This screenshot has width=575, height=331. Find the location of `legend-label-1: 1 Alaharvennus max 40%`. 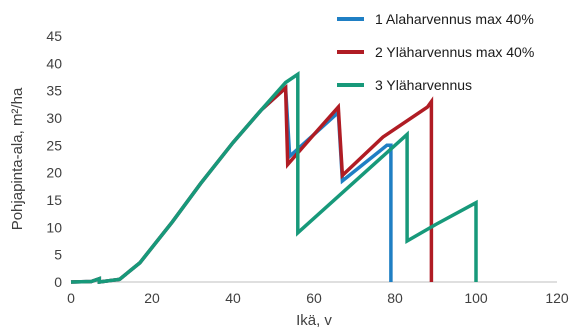

legend-label-1: 1 Alaharvennus max 40% is located at coordinates (454, 19).